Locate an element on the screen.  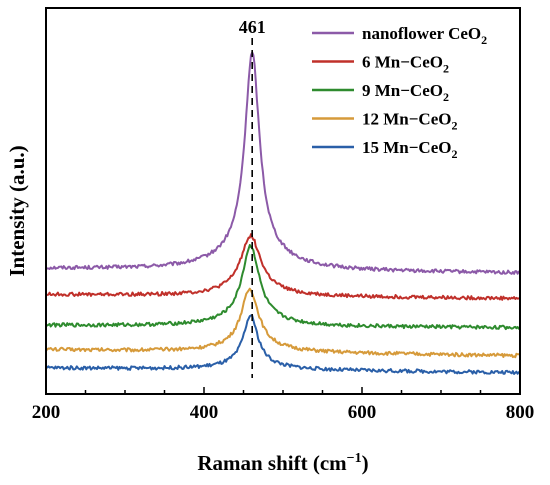
legend-label: 9 Mn−CeO2 is located at coordinates (405, 92).